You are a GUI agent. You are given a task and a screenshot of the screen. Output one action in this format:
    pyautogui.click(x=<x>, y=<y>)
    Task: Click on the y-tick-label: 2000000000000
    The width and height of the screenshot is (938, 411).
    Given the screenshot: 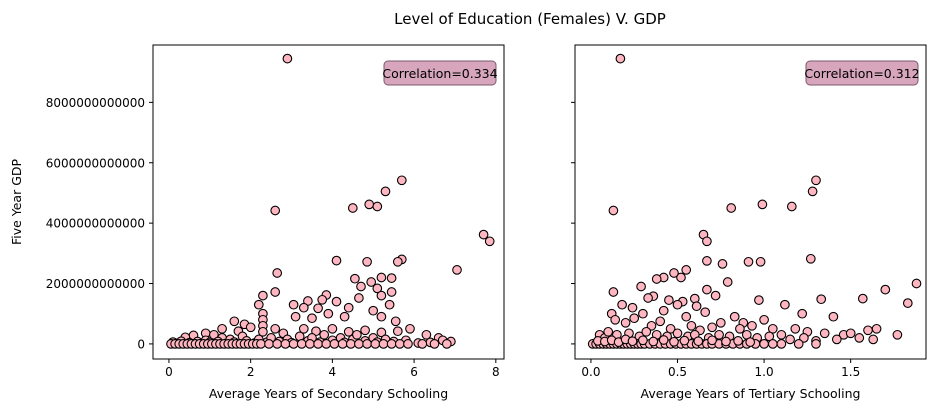 What is the action you would take?
    pyautogui.click(x=95, y=284)
    